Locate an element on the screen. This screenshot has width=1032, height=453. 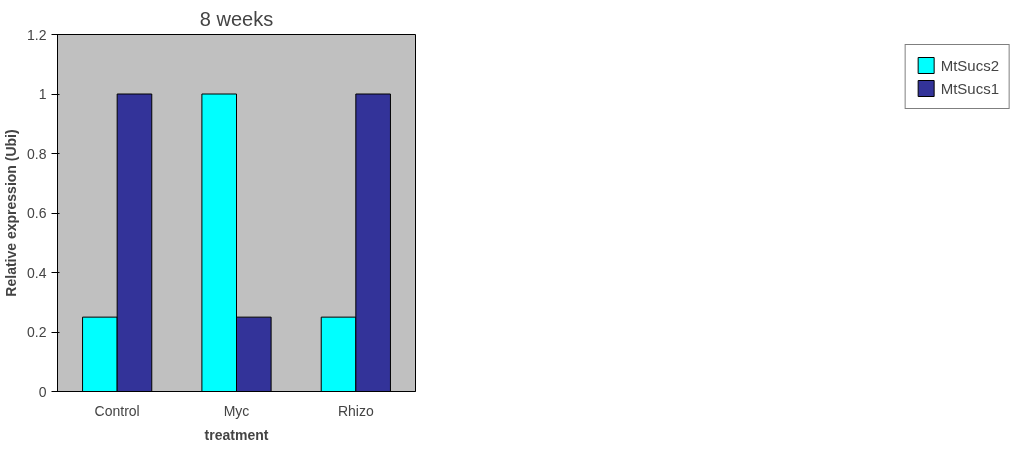
y-tick-label: 0.4 is located at coordinates (37, 272).